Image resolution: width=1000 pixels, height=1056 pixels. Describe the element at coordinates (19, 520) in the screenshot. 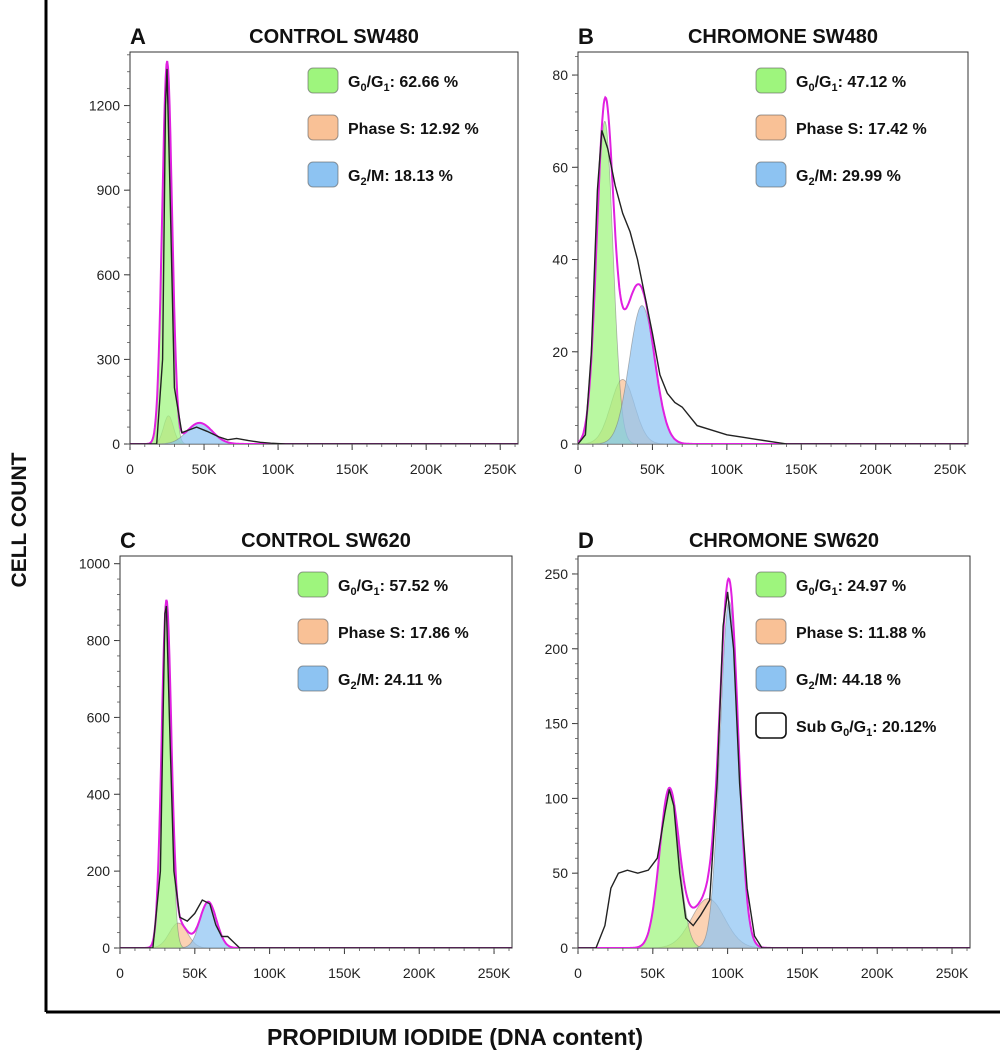

I see `y-axis-label: CELL COUNT` at that location.